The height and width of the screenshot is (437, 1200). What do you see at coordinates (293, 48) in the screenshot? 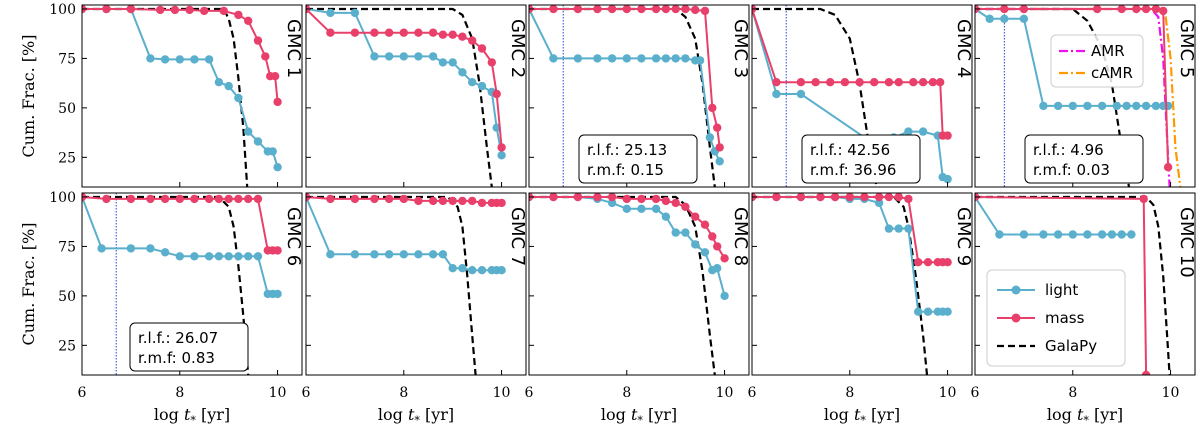
I see `gmc-label: GMC 1` at bounding box center [293, 48].